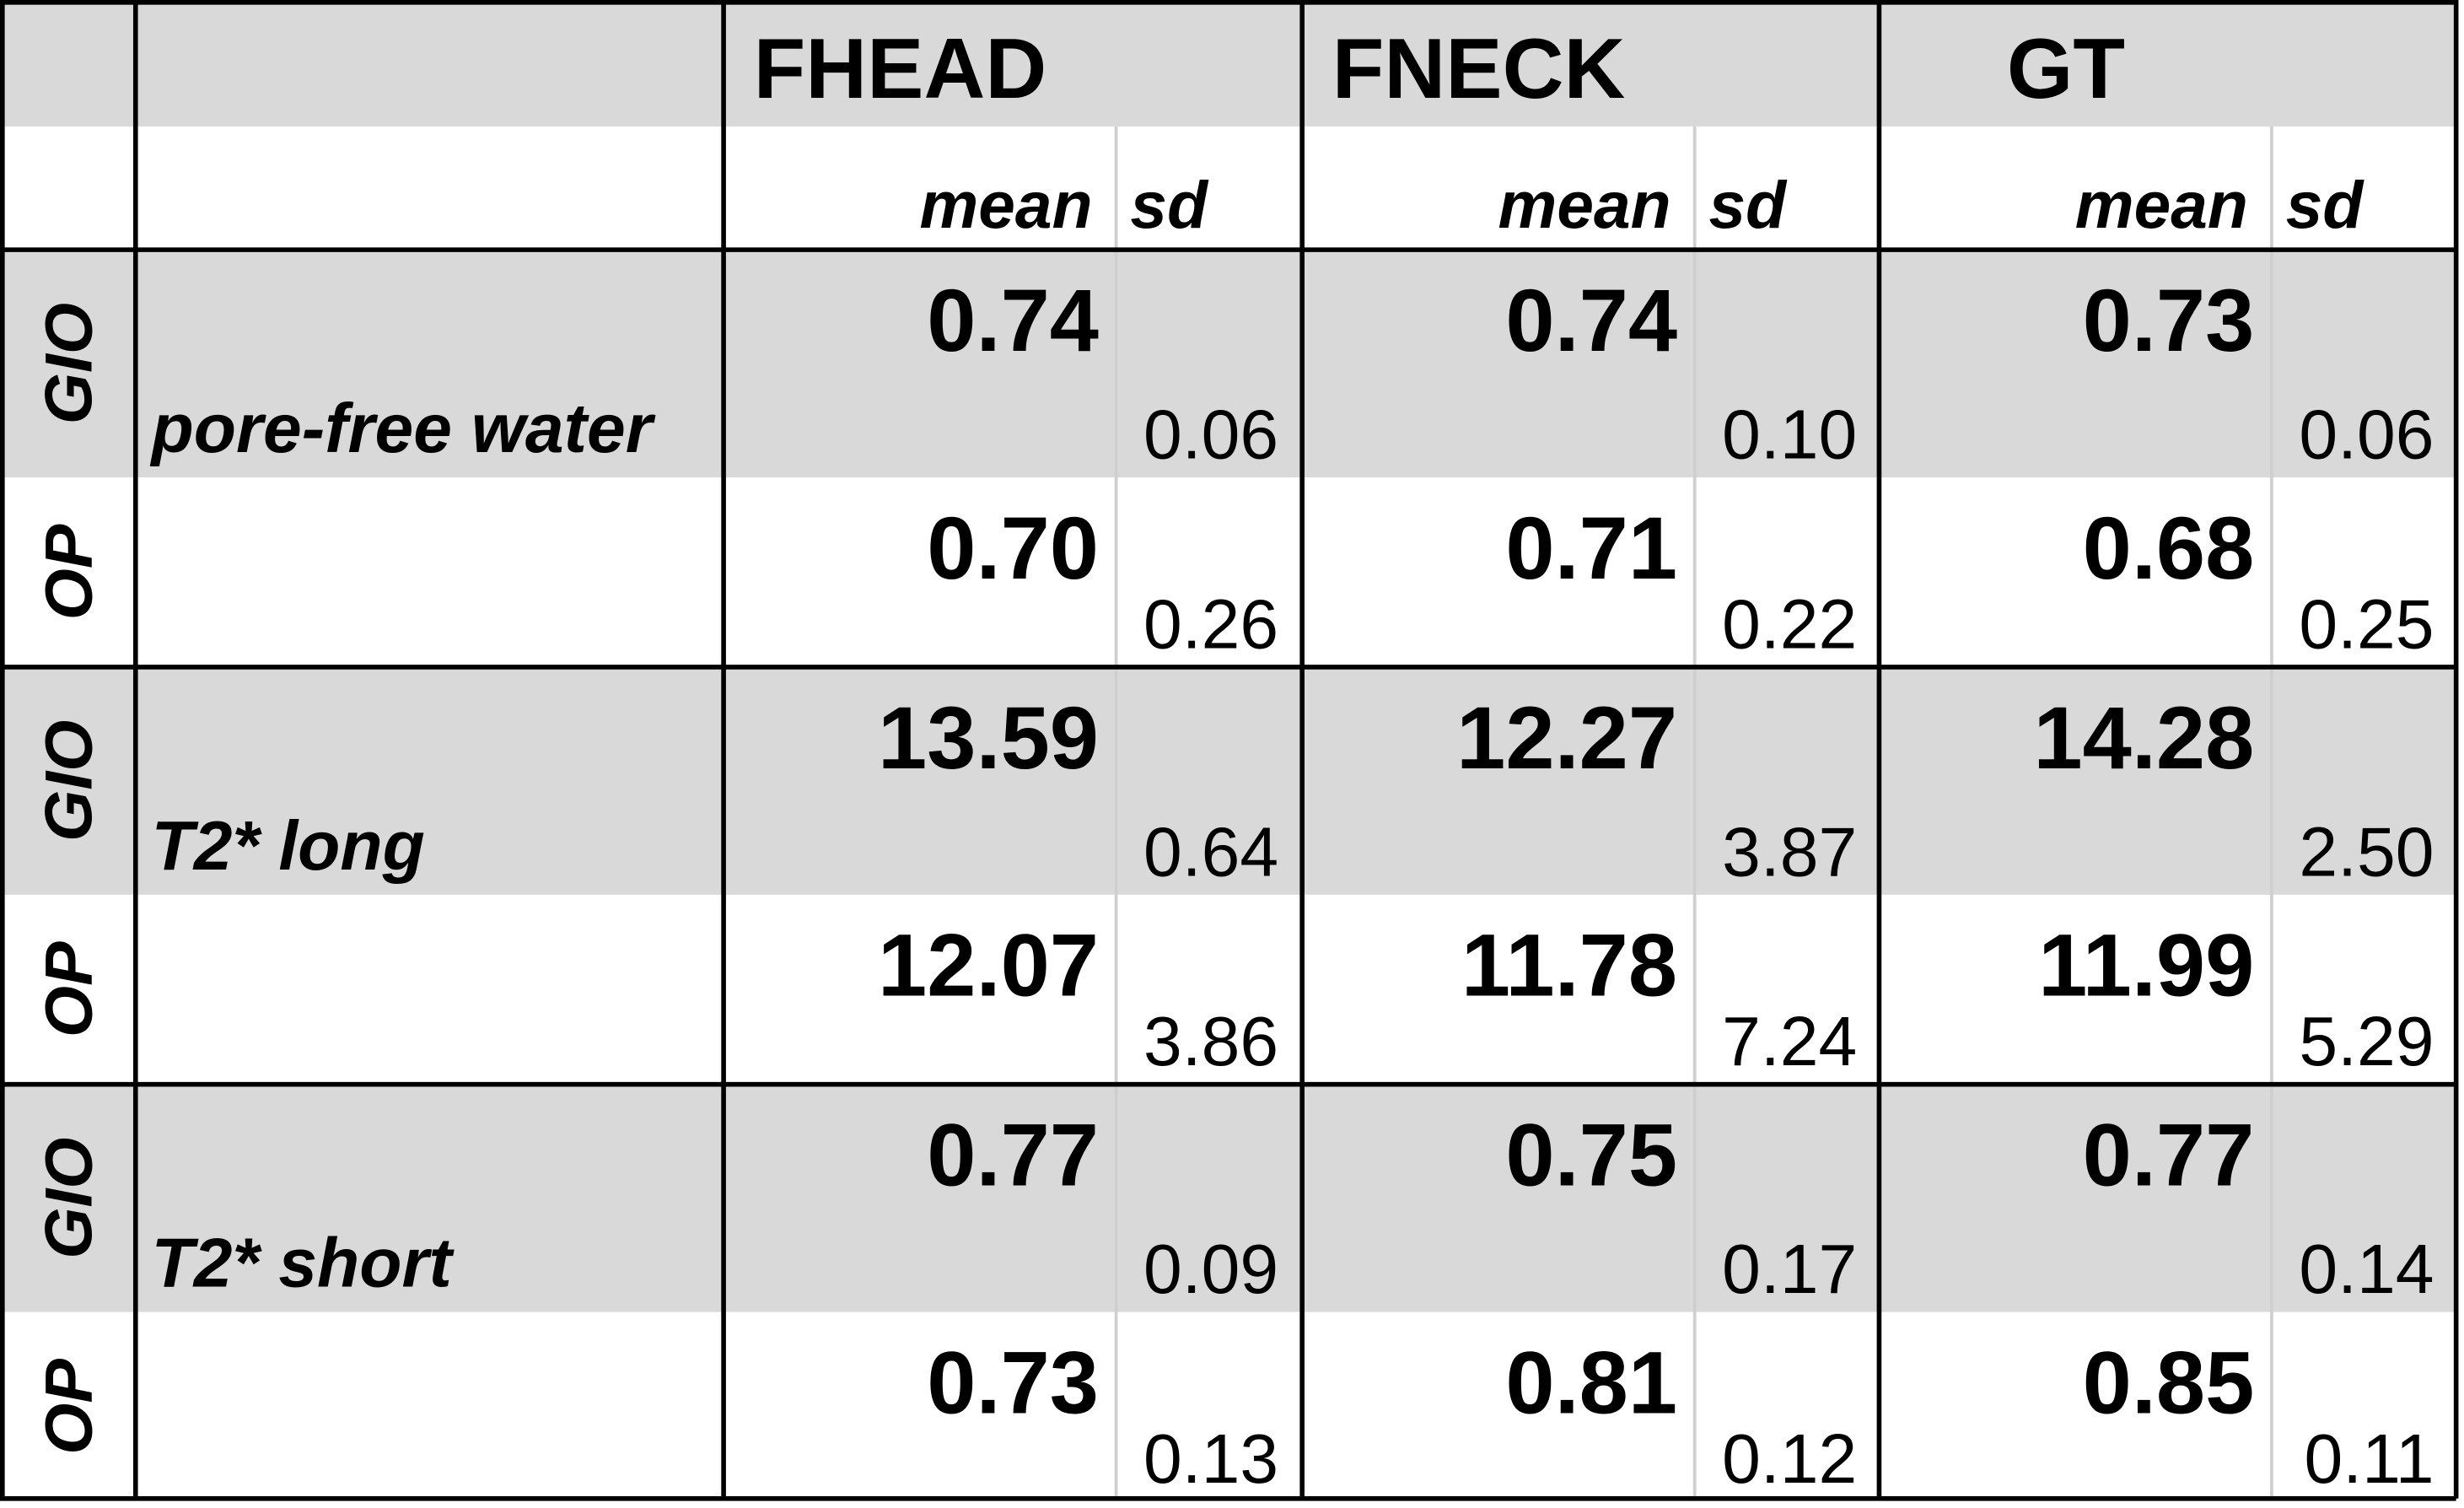 The width and height of the screenshot is (2464, 1508). Describe the element at coordinates (2366, 1269) in the screenshot. I see `sd-value: 0.14` at that location.